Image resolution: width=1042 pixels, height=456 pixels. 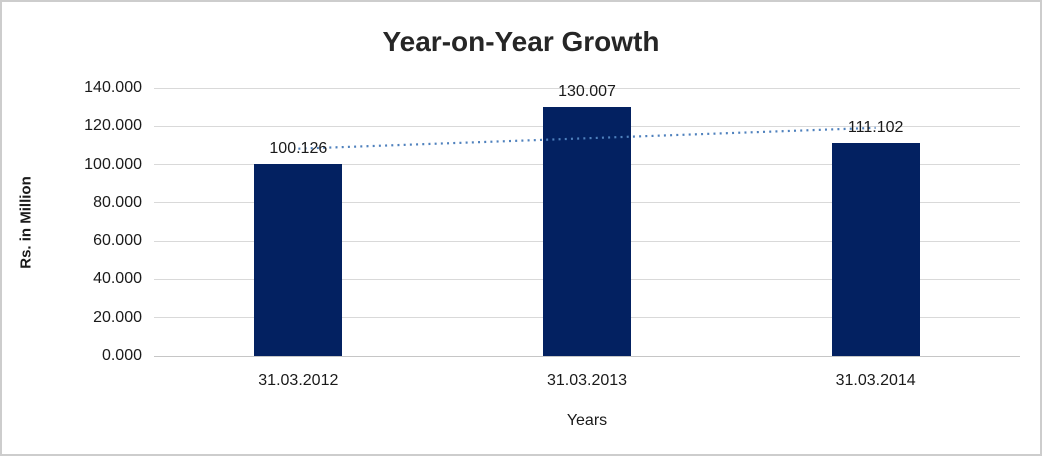 What do you see at coordinates (117, 241) in the screenshot?
I see `y-tick-label: 60.000` at bounding box center [117, 241].